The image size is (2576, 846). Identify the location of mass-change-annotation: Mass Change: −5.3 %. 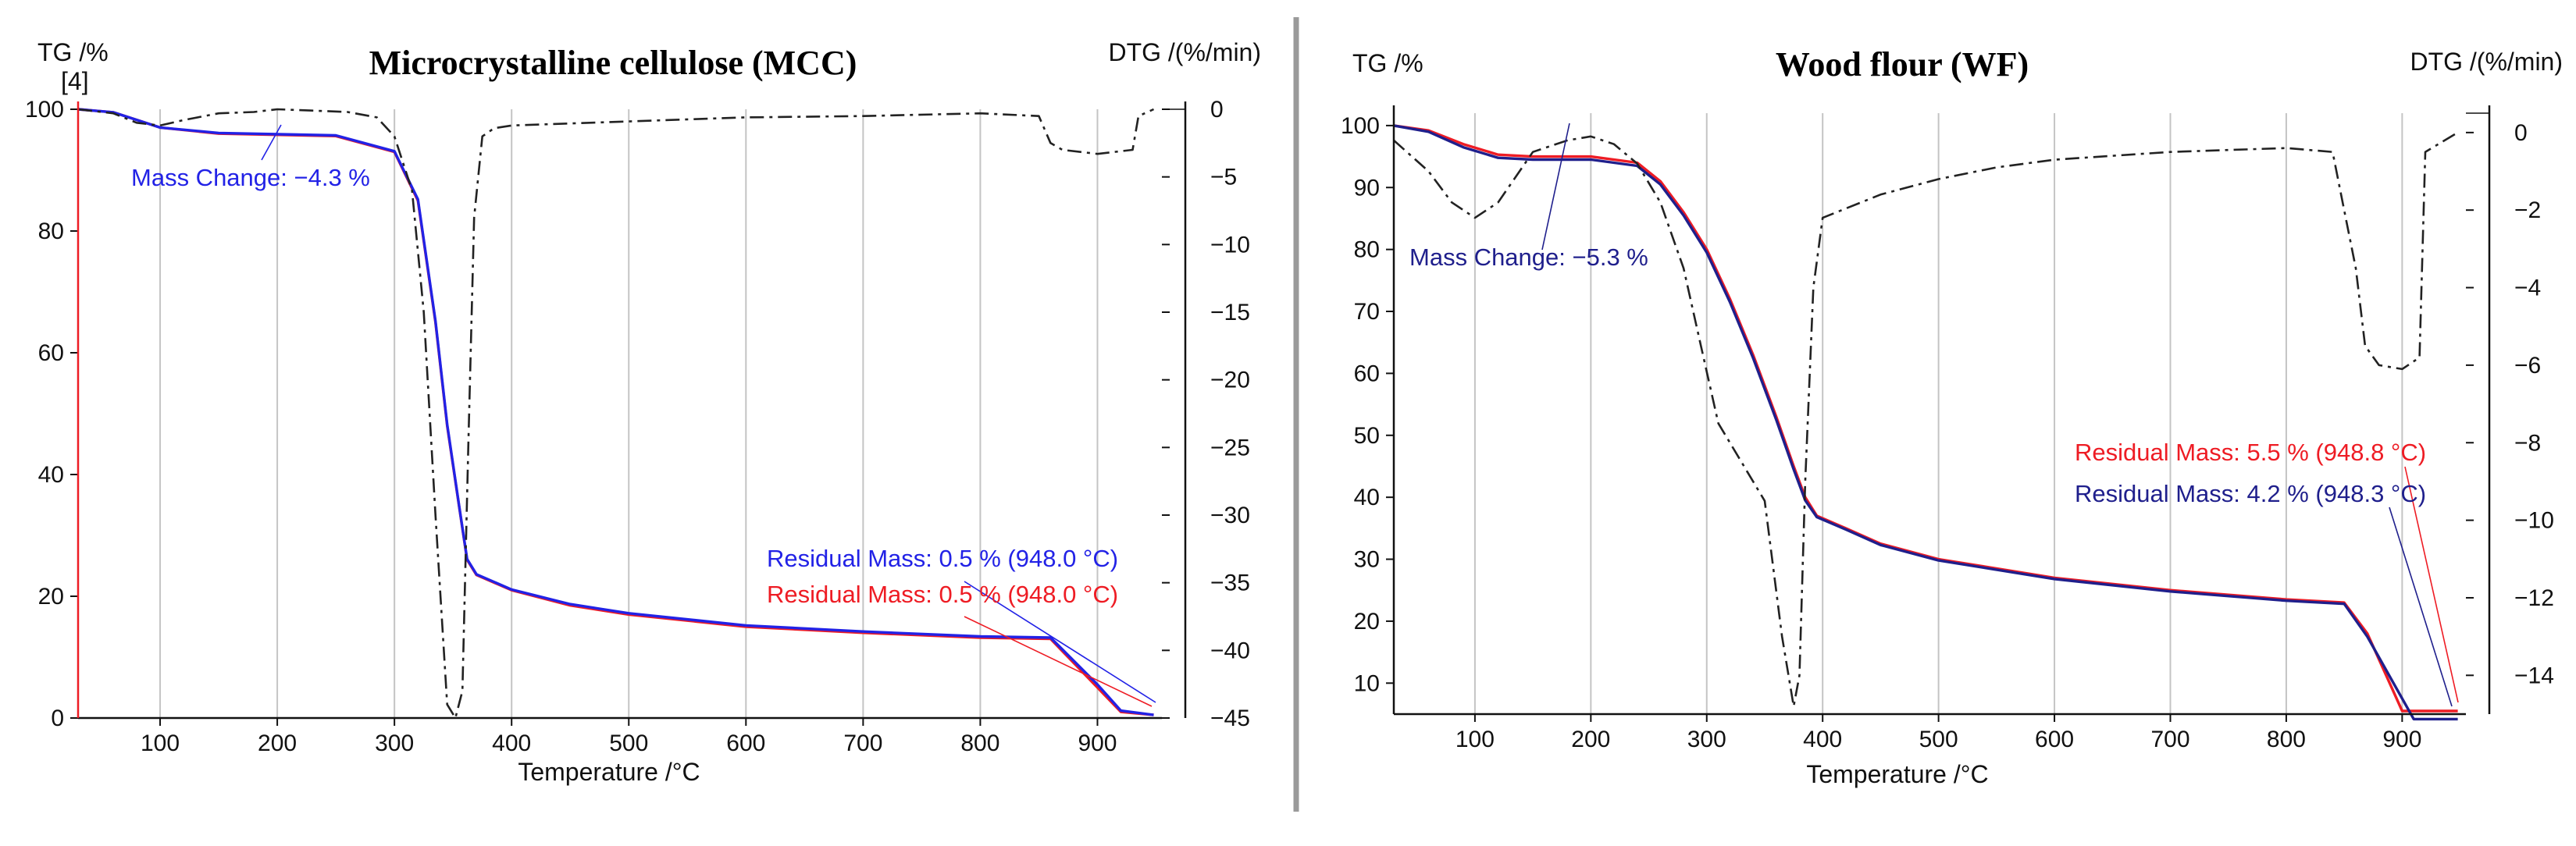
(1528, 257).